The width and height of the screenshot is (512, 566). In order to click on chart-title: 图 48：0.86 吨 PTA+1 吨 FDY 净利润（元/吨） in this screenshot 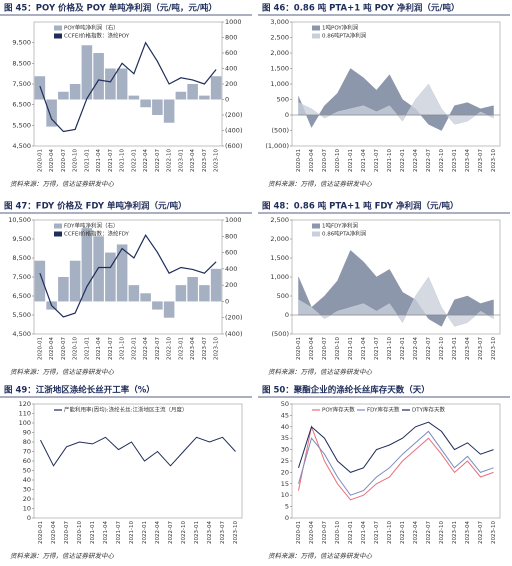, I will do `click(360, 206)`.